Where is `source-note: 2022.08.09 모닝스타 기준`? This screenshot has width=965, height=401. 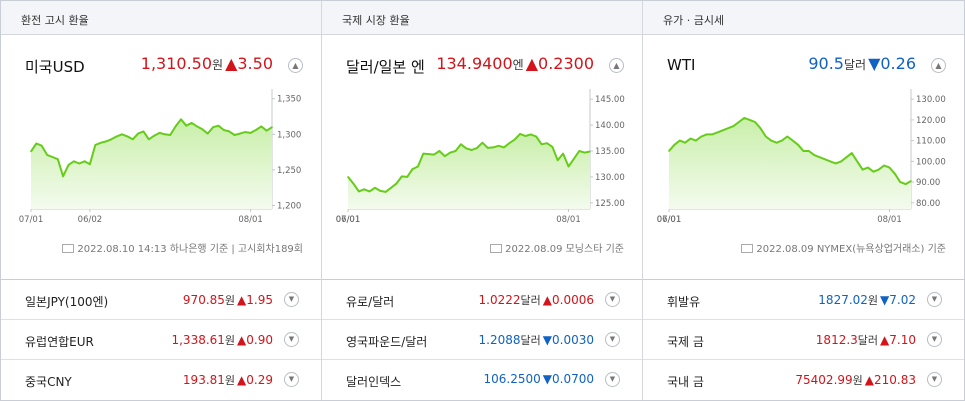
source-note: 2022.08.09 모닝스타 기준 is located at coordinates (557, 247).